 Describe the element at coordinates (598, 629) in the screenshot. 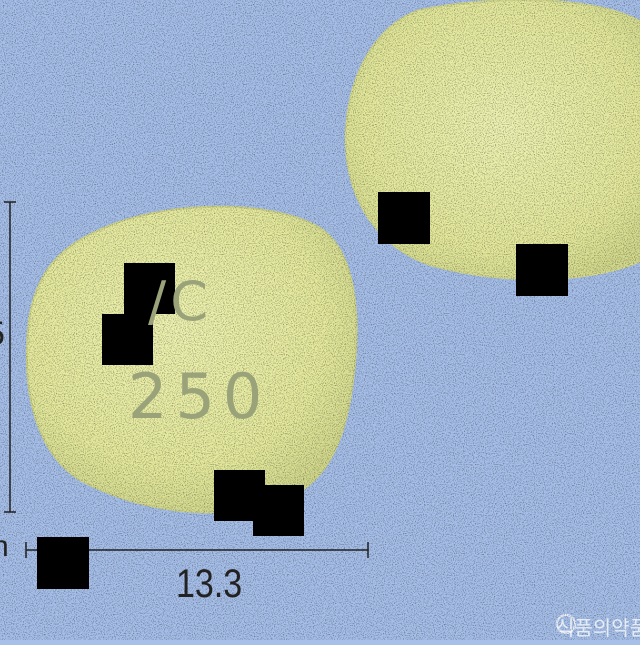

I see `watermark-text: 식품의약품안` at that location.